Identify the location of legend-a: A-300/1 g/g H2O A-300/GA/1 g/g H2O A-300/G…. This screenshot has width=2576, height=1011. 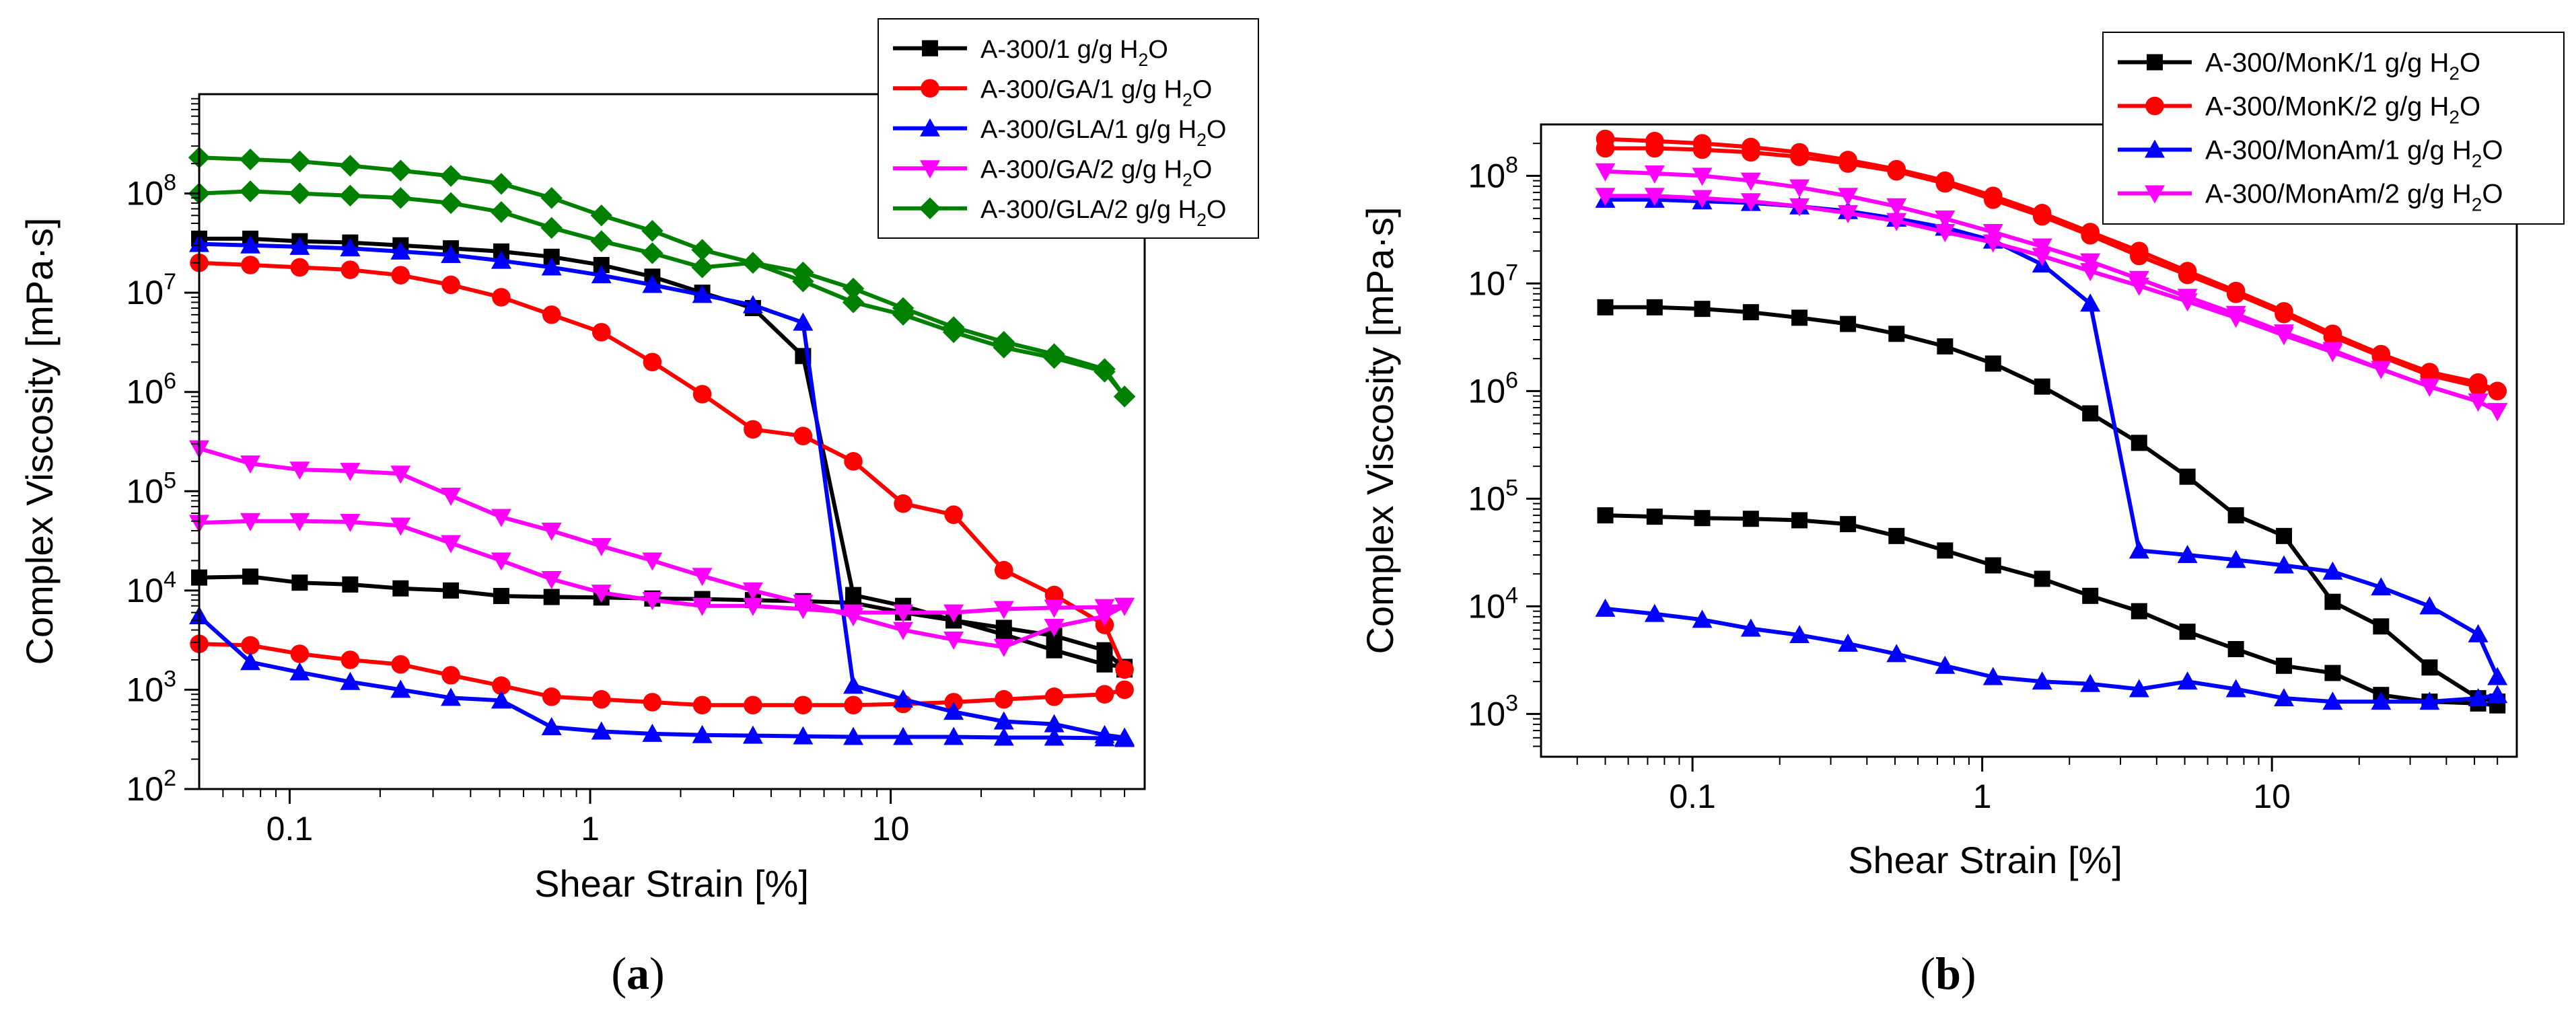
(1068, 128).